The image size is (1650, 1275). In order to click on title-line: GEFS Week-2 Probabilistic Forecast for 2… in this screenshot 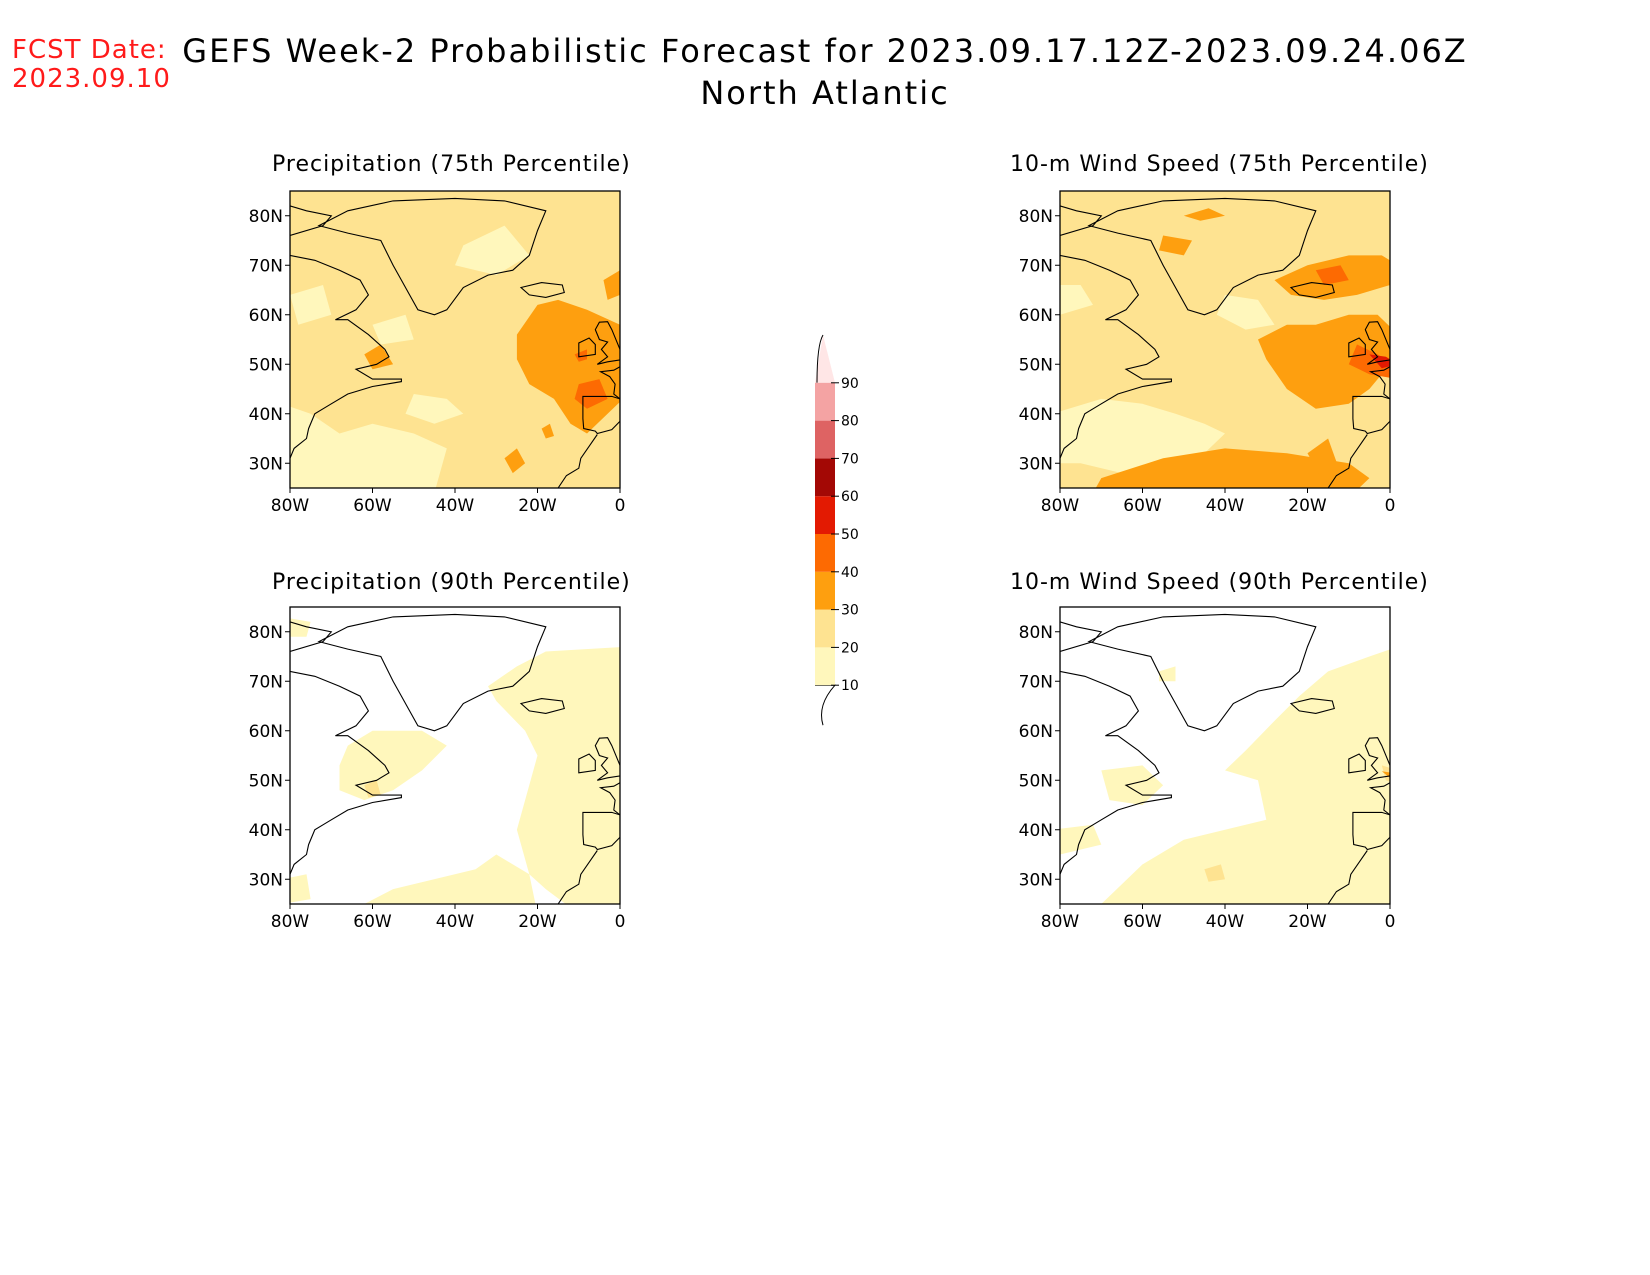, I will do `click(825, 51)`.